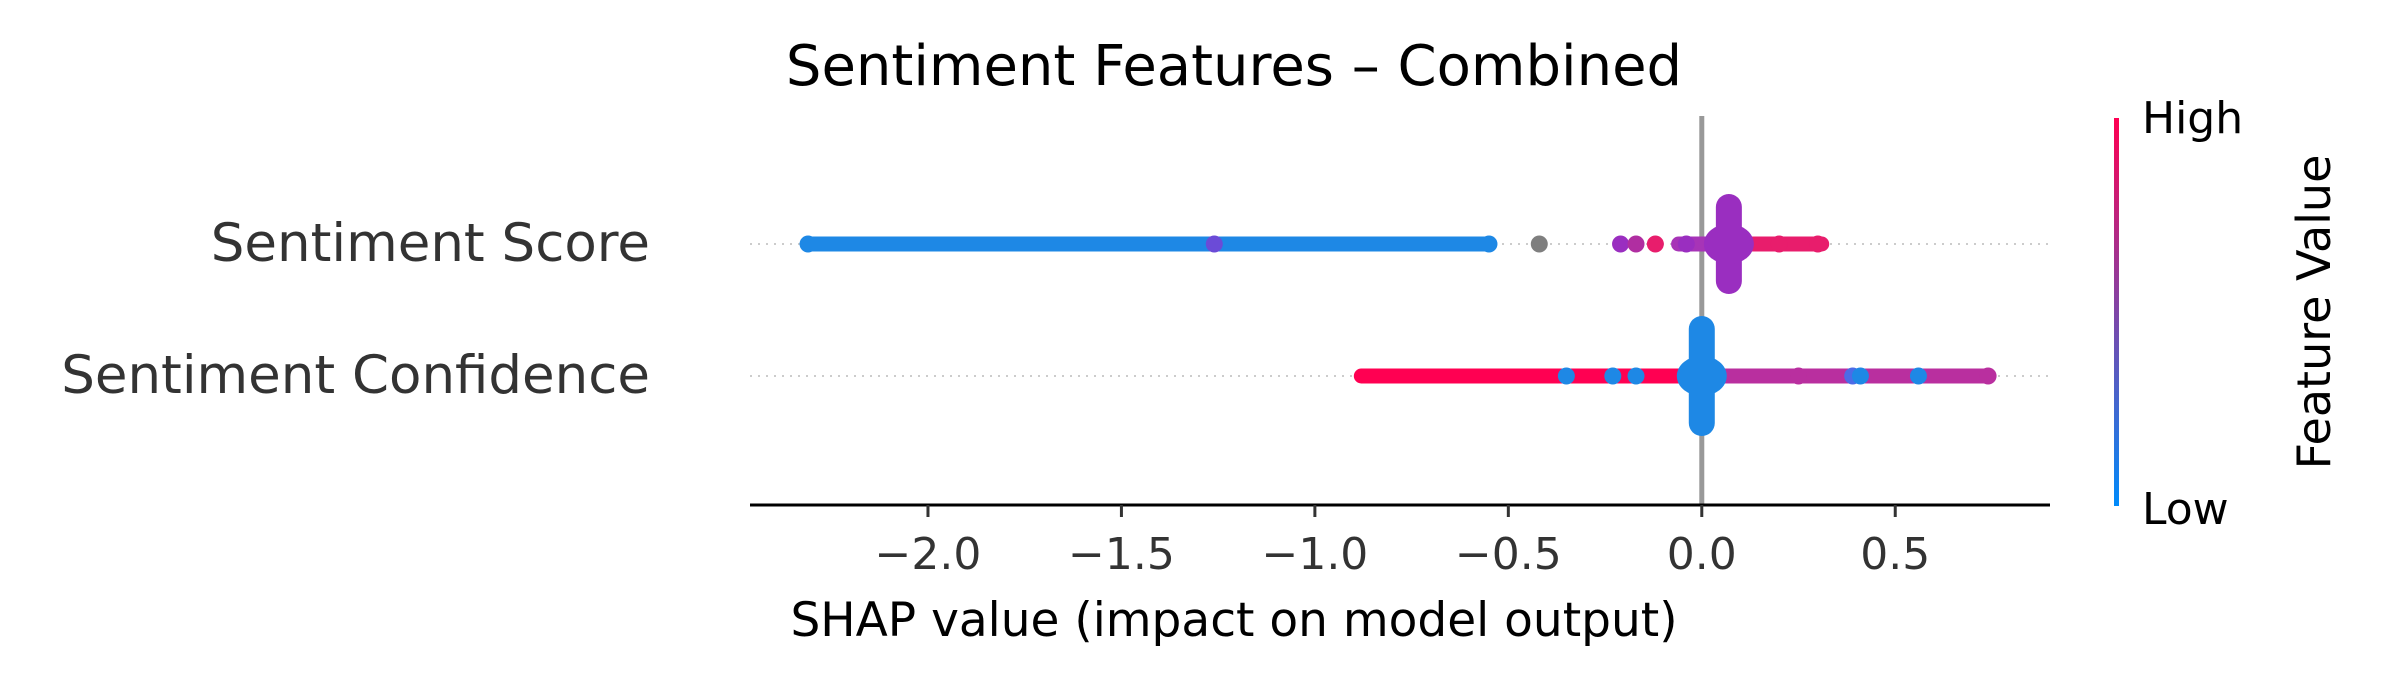 Image resolution: width=2400 pixels, height=687 pixels. I want to click on chart-title: Sentiment Features – Combined, so click(1234, 66).